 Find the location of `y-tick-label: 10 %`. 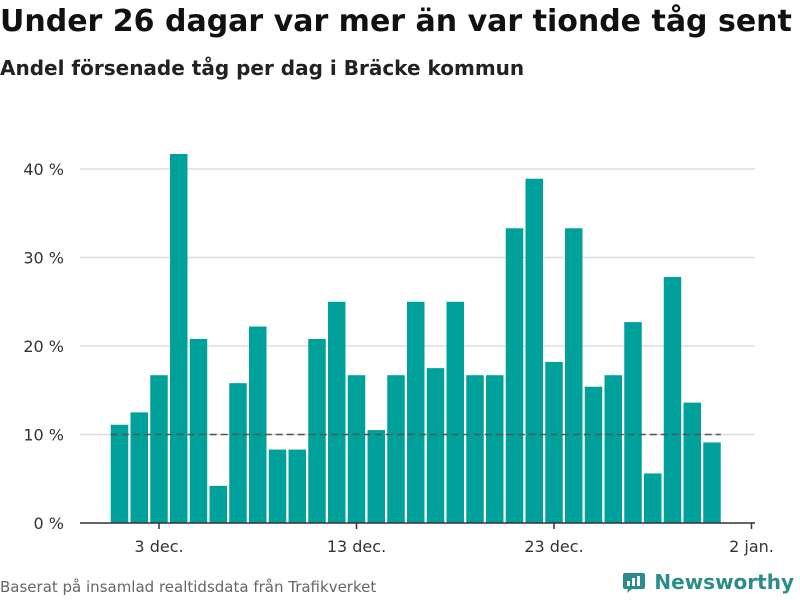

y-tick-label: 10 % is located at coordinates (43, 435).